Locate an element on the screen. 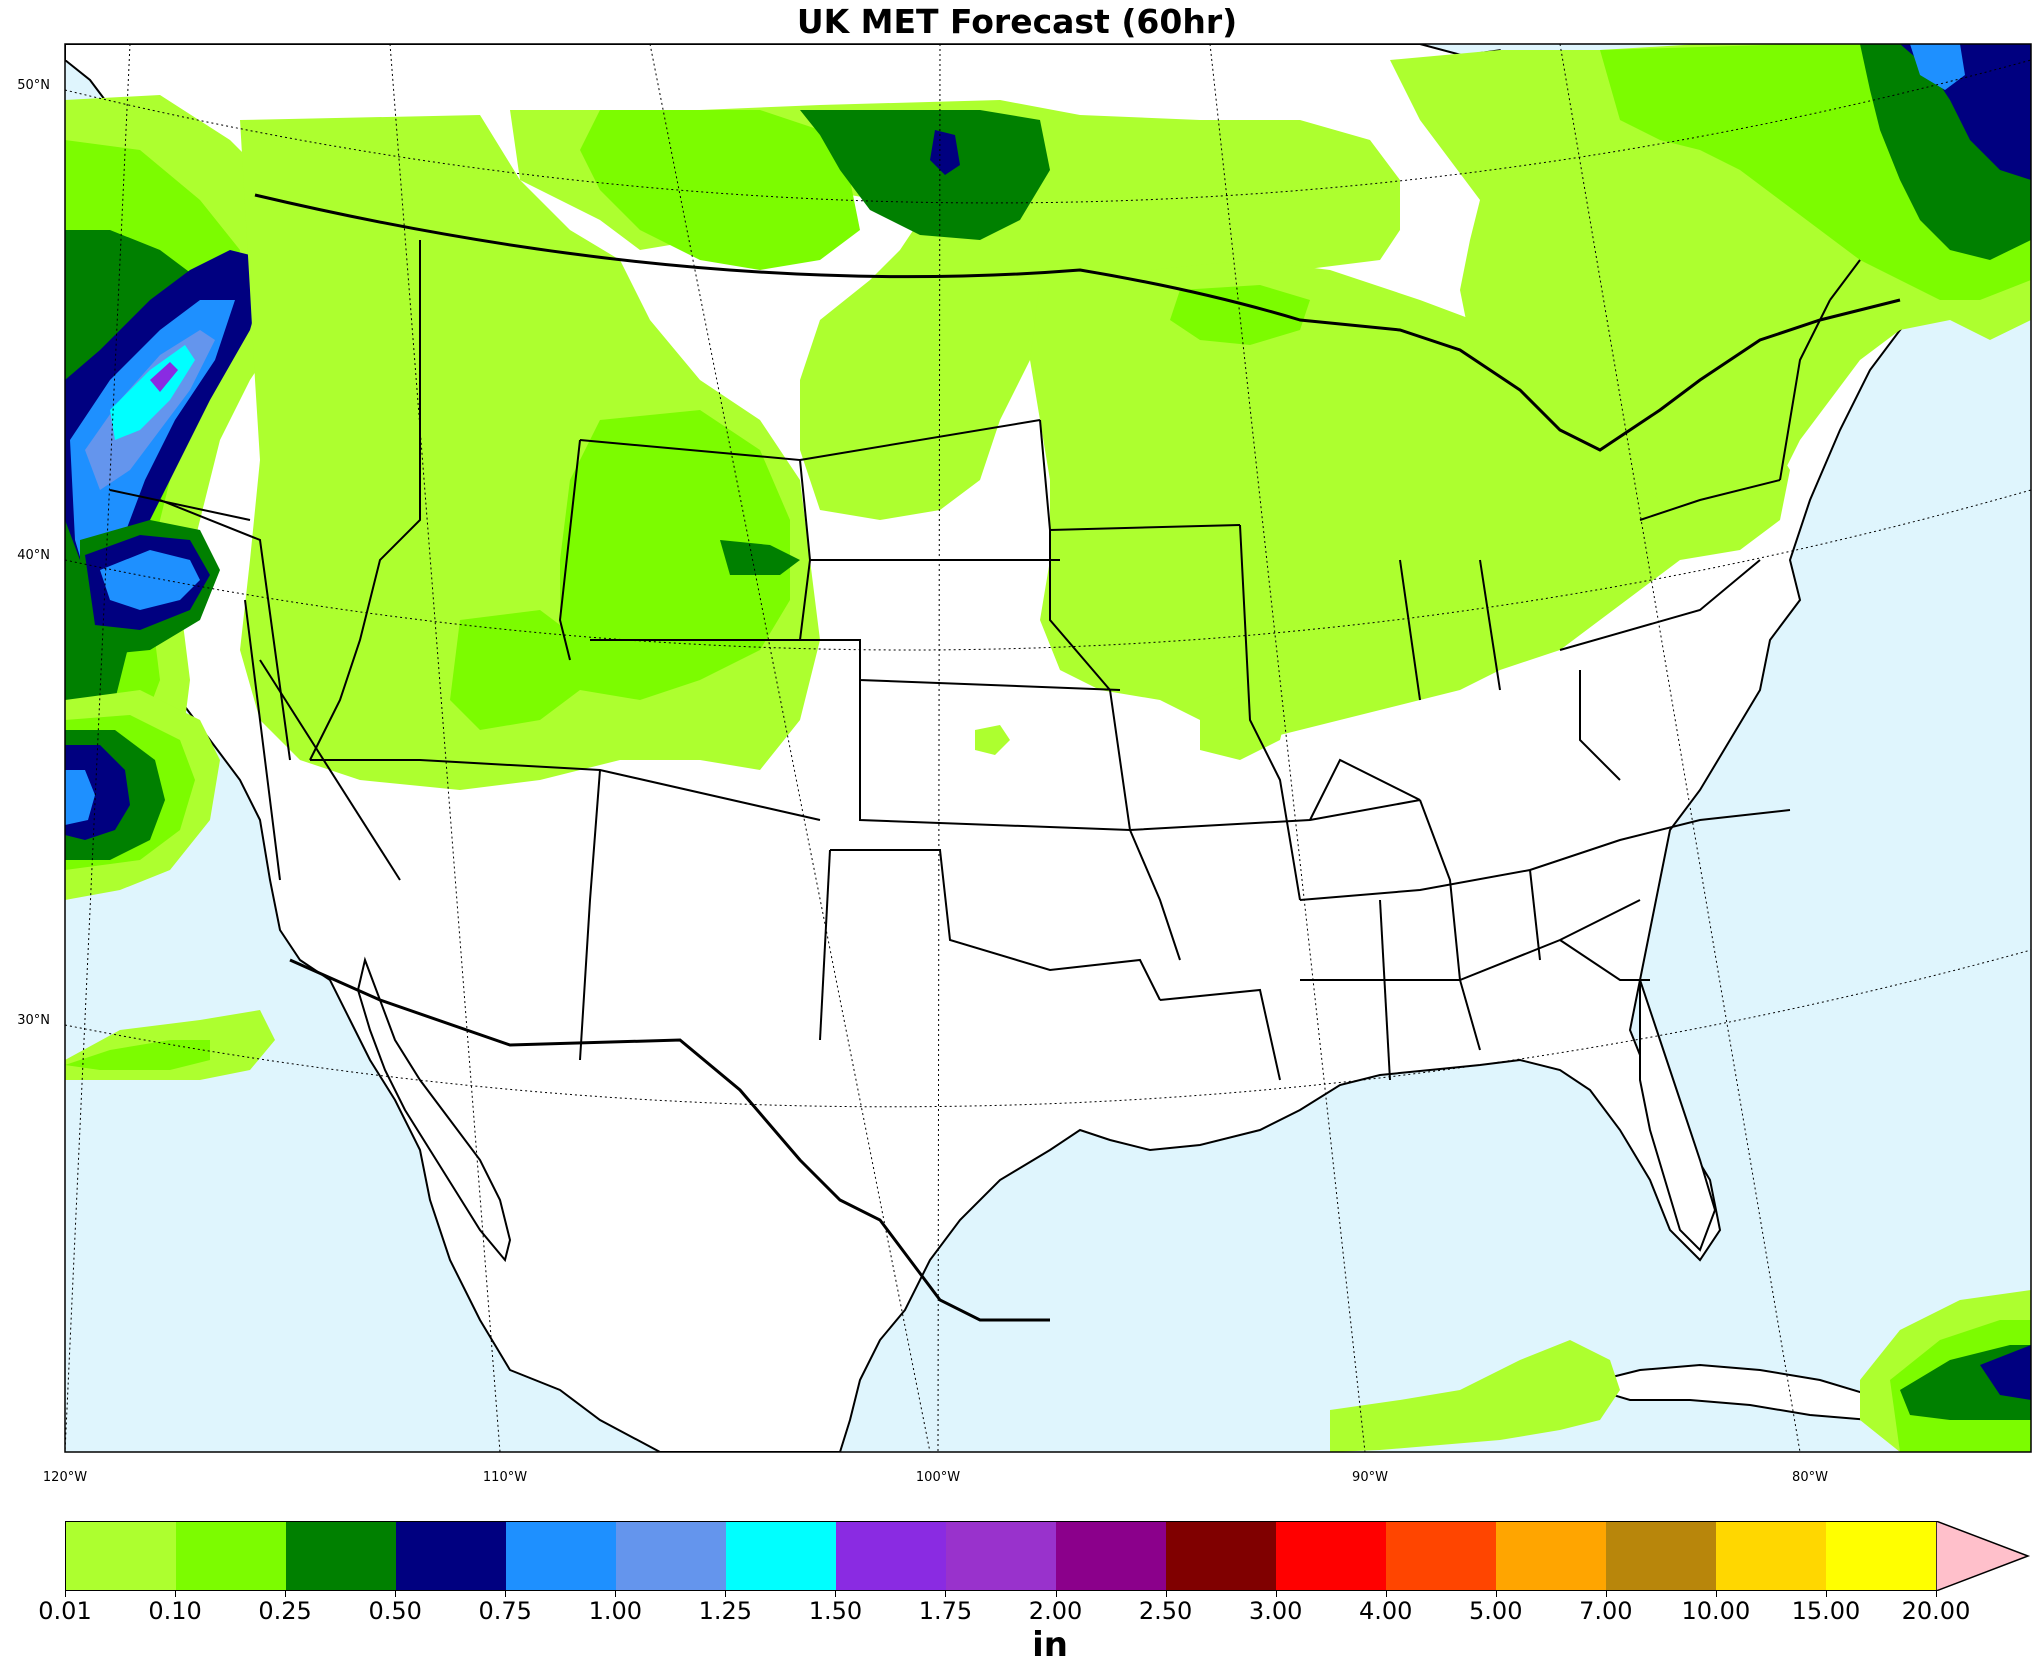  colorbar-tick-label: 1.50 is located at coordinates (835, 1611).